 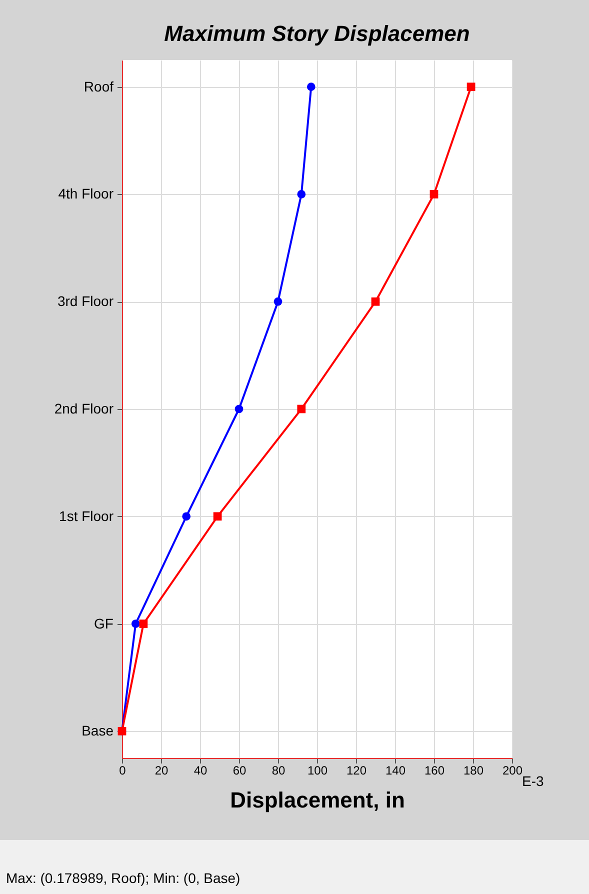 I want to click on x-tick-label: 40, so click(x=201, y=771).